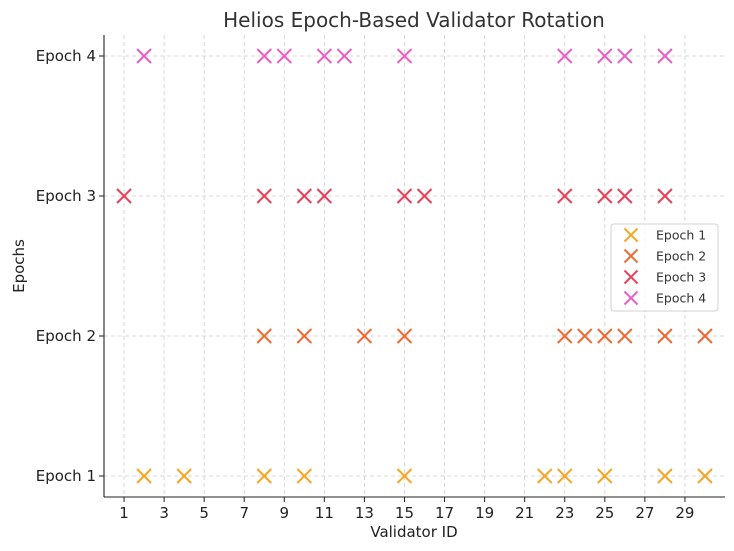 This screenshot has width=734, height=551. Describe the element at coordinates (413, 532) in the screenshot. I see `x-axis-label: Validator ID` at that location.